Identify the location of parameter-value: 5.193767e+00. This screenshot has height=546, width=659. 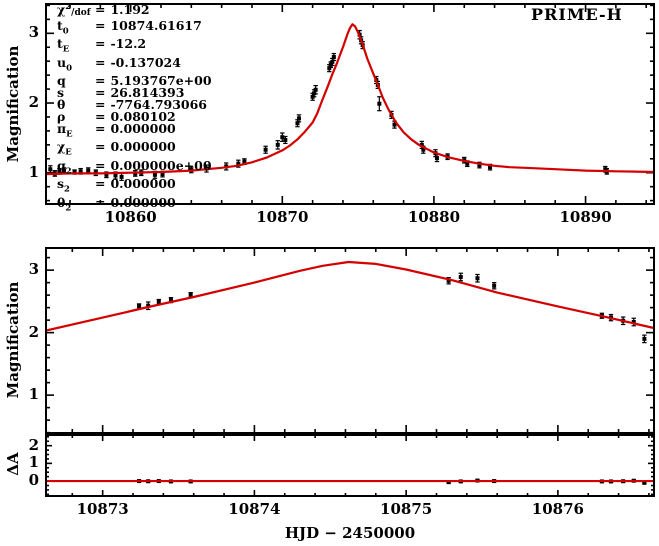
(161, 81).